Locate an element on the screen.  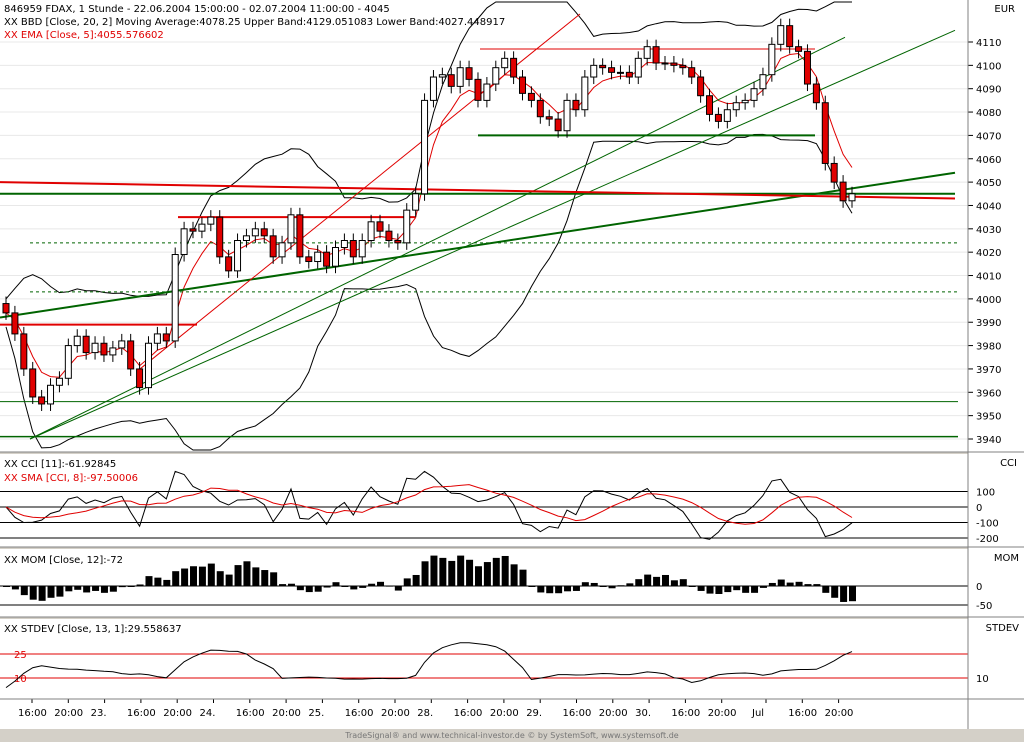
price-tick-label: 4040 is located at coordinates (988, 206).